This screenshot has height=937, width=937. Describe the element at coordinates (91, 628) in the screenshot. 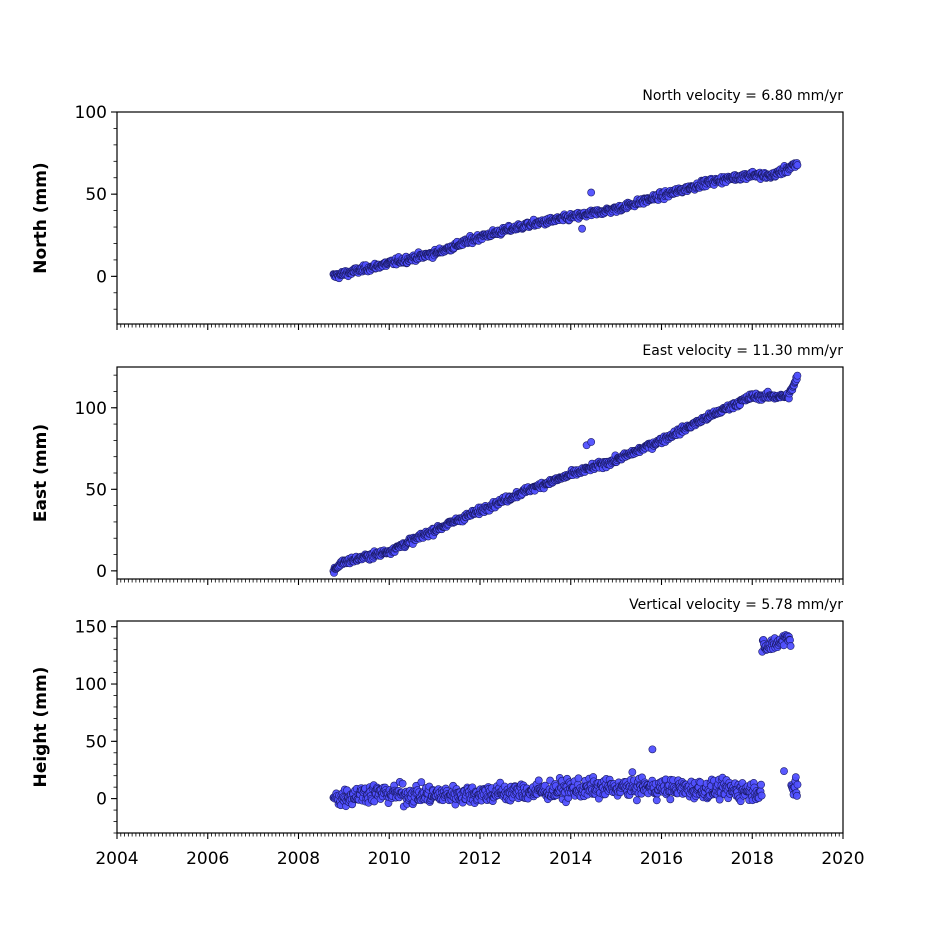

I see `y-tick-label: 150` at that location.